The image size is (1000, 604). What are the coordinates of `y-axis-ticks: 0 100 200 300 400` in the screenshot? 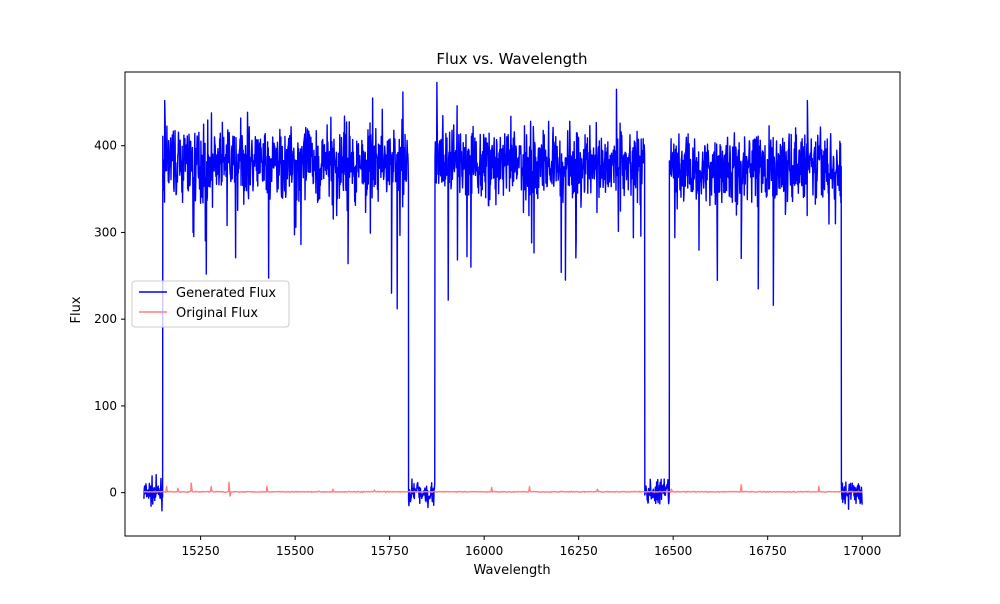 It's located at (109, 319).